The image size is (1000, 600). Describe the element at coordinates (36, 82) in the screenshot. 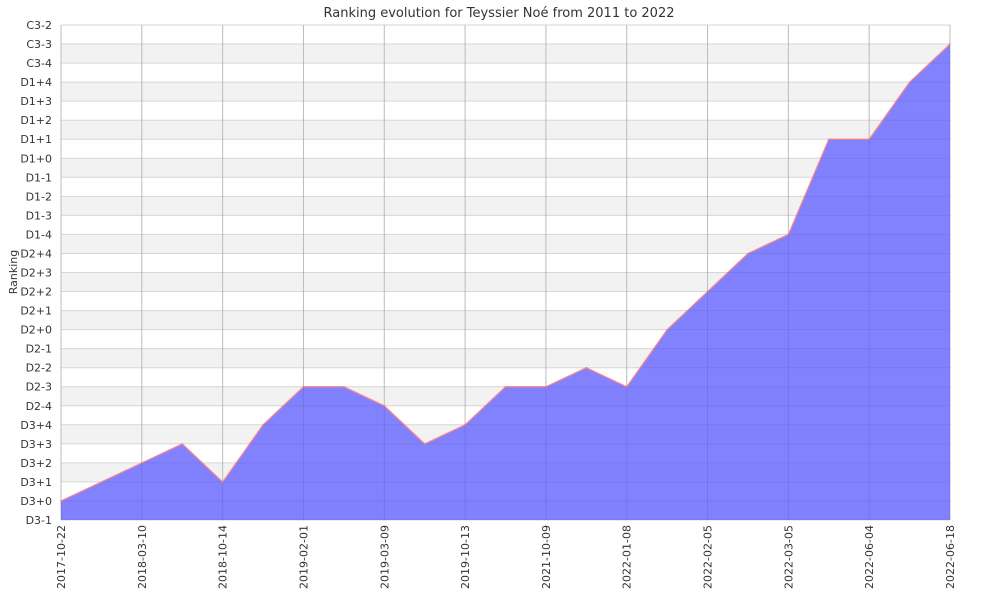

I see `y-tick-label: D1+4` at that location.